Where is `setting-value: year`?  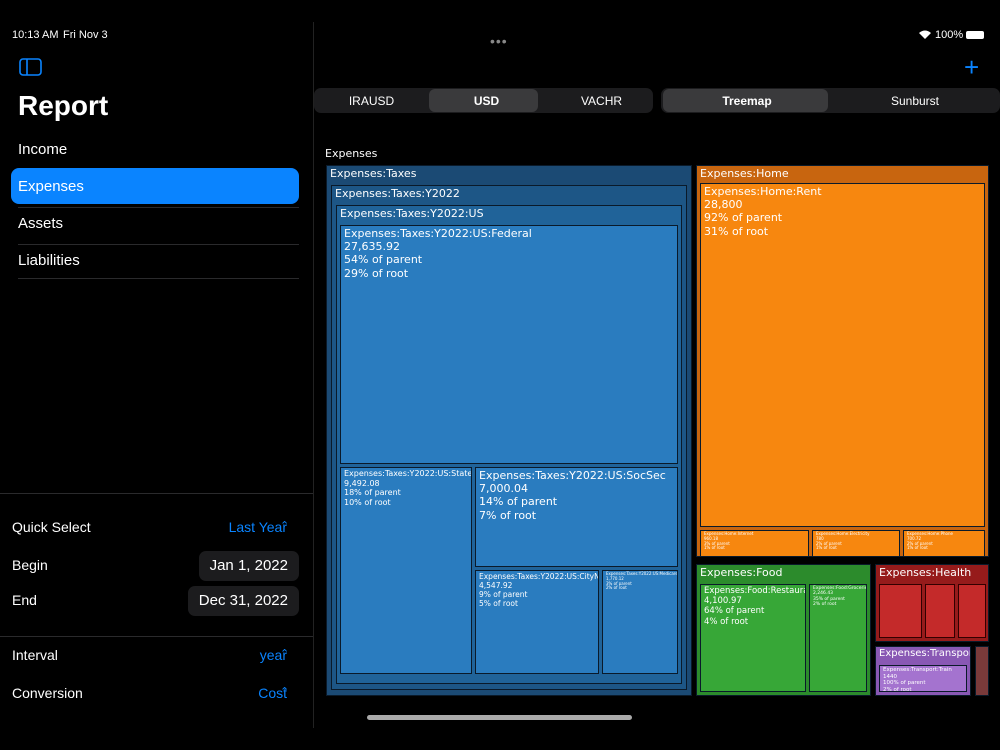 setting-value: year is located at coordinates (273, 655).